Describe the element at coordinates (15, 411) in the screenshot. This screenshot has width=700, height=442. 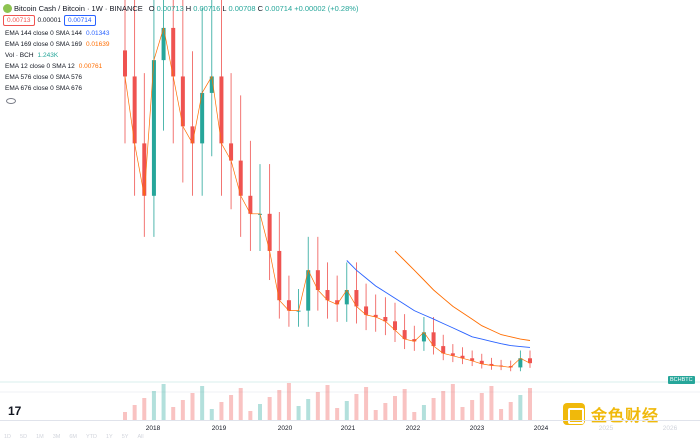
I see `tradingview-logo: 17` at that location.